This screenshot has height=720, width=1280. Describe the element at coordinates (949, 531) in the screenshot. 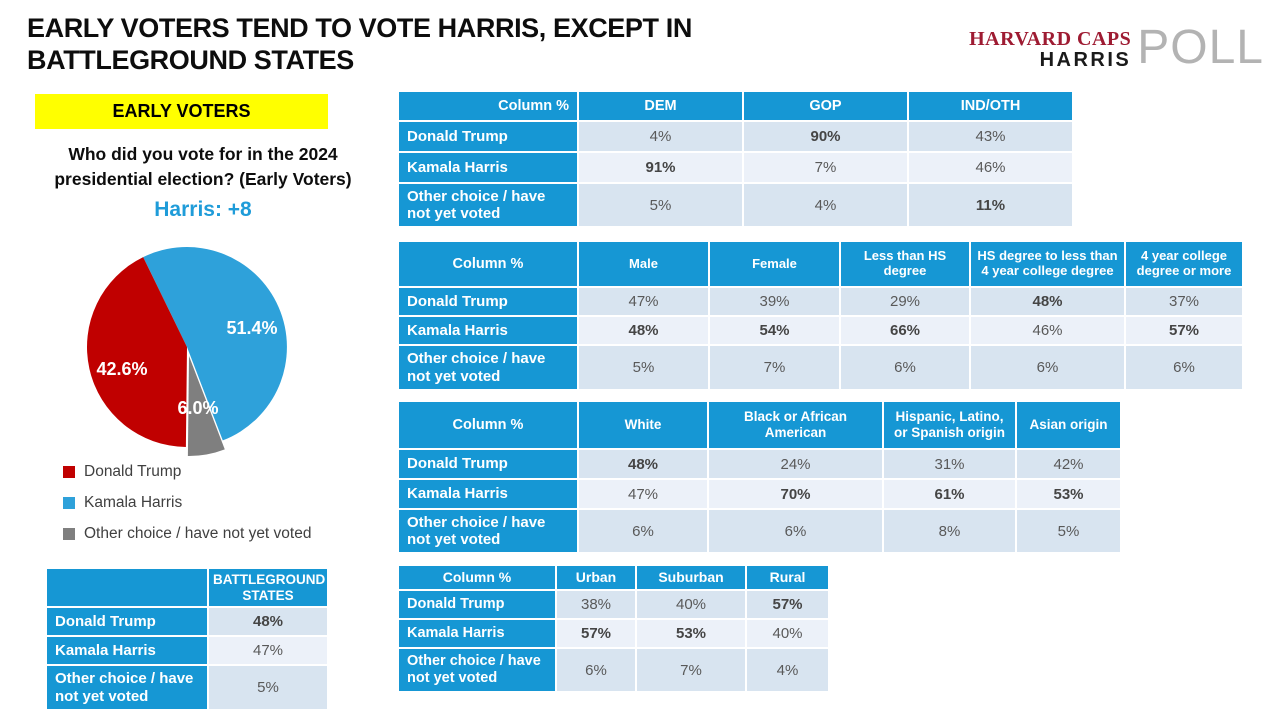

I see `value-cell: 8%` at that location.